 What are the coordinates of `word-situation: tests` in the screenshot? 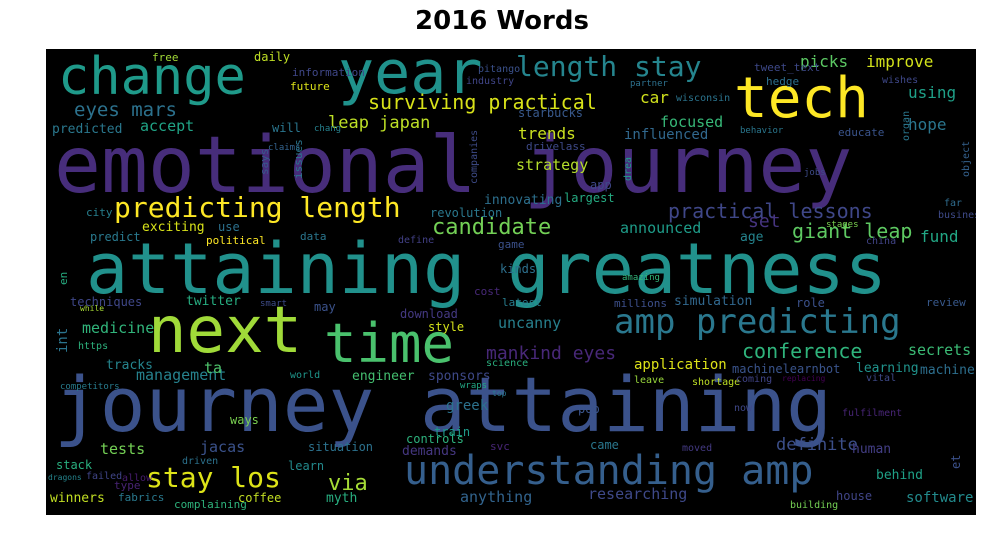 It's located at (123, 449).